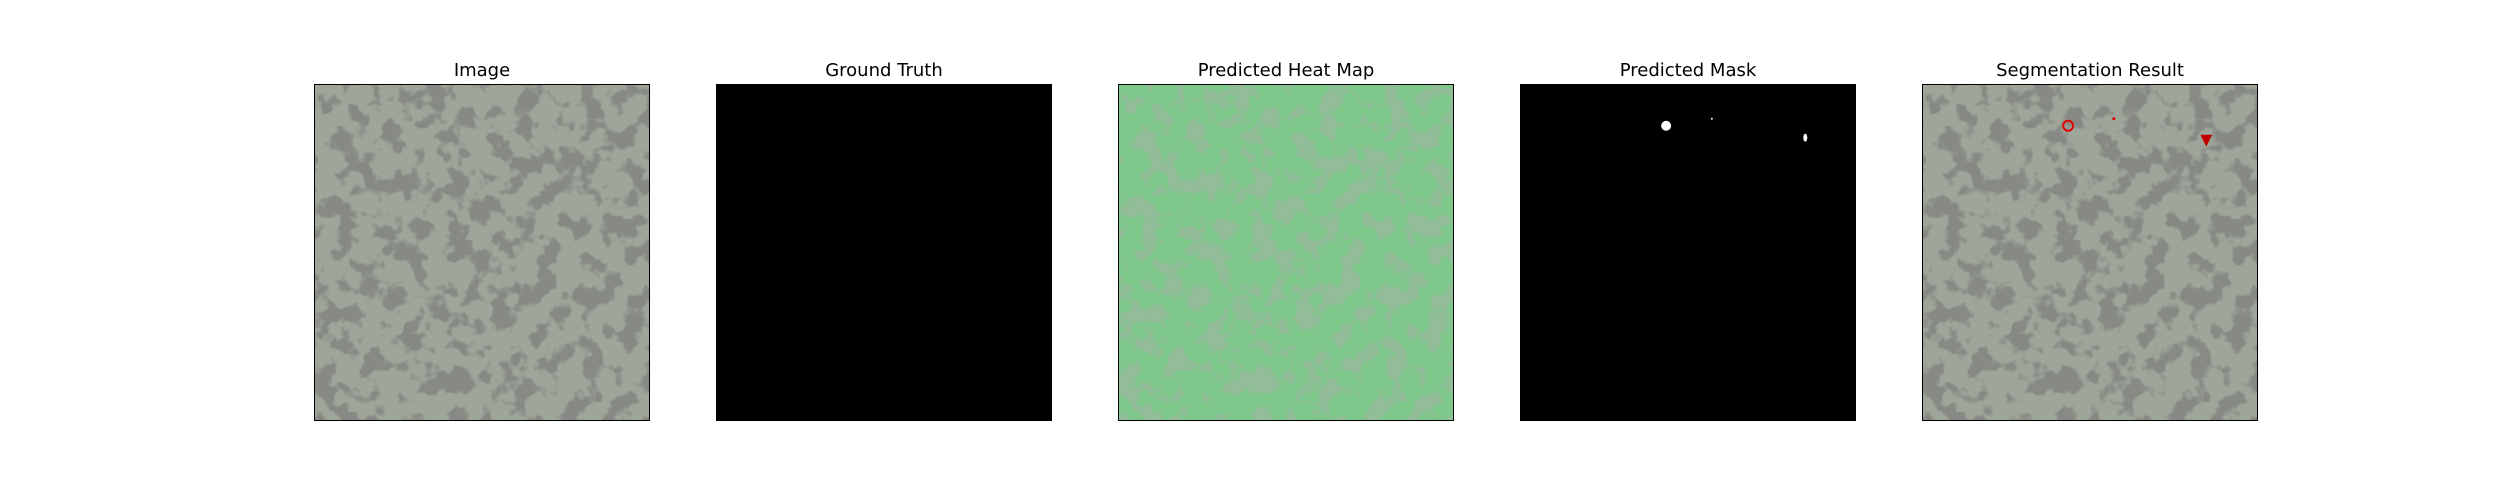  I want to click on texture-segmentation, so click(2090, 252).